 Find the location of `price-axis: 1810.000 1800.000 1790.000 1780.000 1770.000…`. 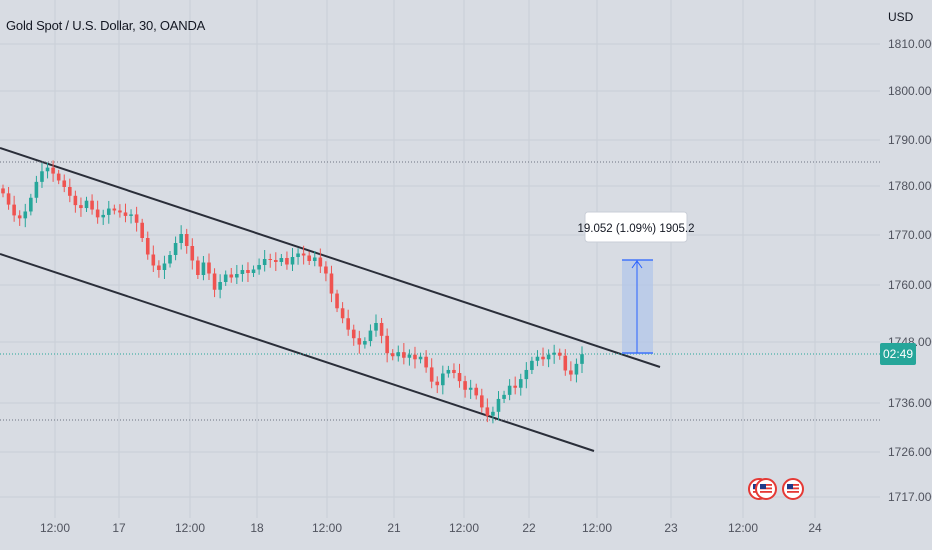

price-axis: 1810.000 1800.000 1790.000 1780.000 1770.000… is located at coordinates (906, 270).